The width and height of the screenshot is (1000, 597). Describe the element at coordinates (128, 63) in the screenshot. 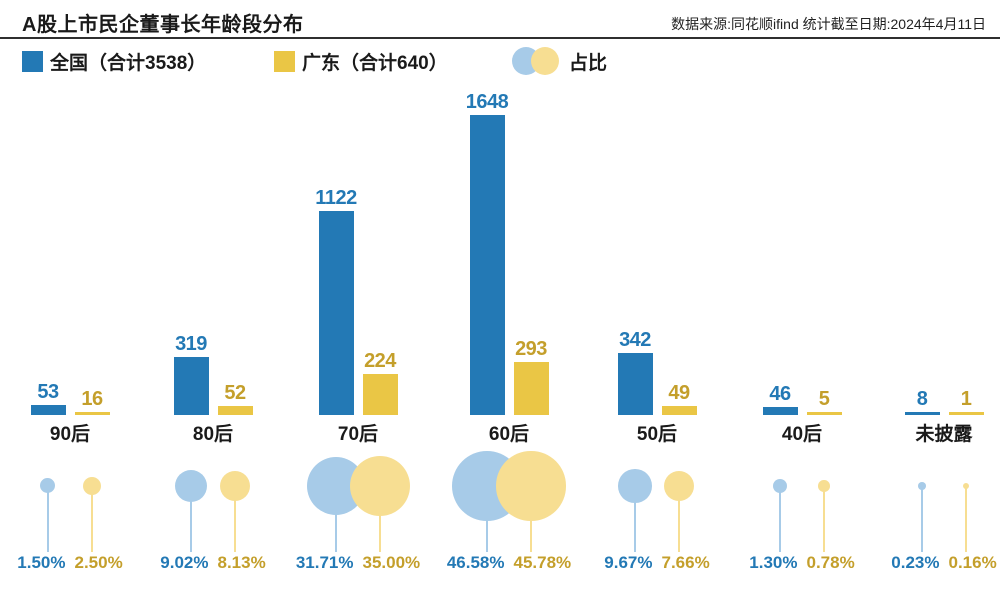

I see `legend-label-national: 全国（合计3538）` at that location.